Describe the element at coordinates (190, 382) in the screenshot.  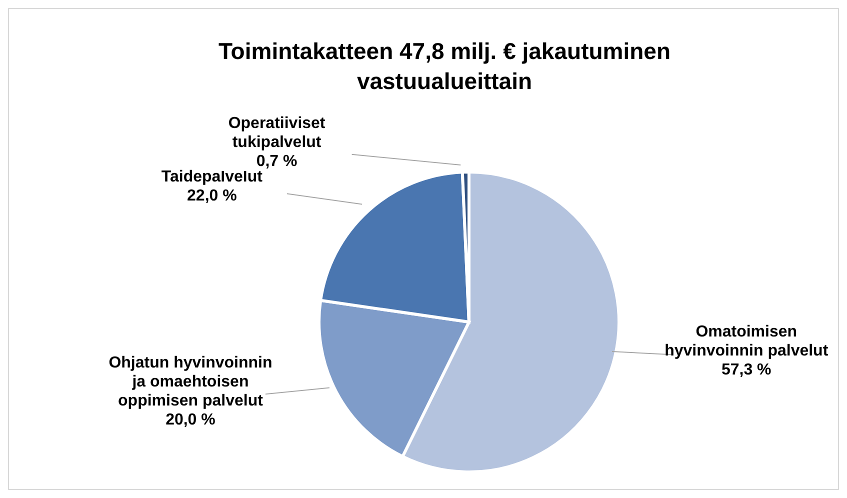
I see `slice-label: Ohjatun hyvinvoinnin ja omaehtoisen oppimisen palvelut` at that location.